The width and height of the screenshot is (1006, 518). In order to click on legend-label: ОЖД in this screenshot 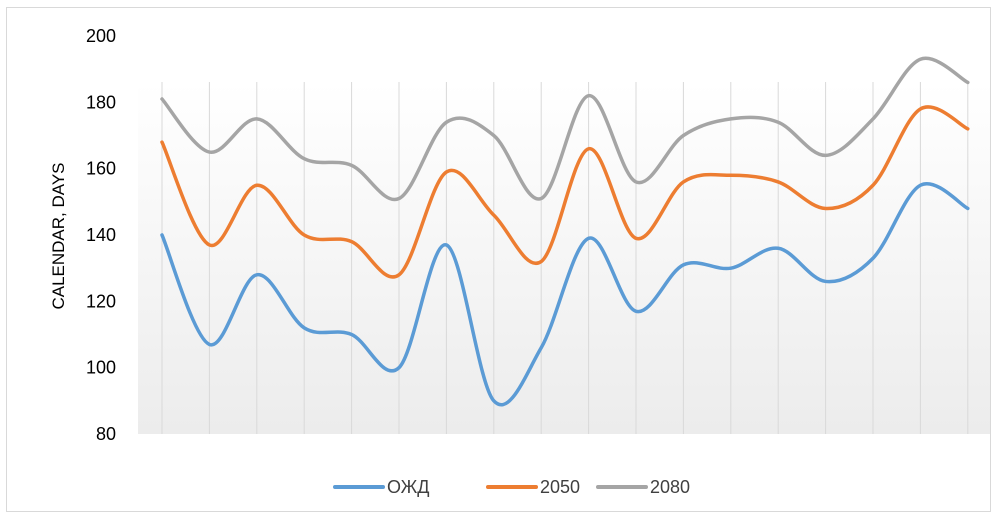, I will do `click(408, 487)`.